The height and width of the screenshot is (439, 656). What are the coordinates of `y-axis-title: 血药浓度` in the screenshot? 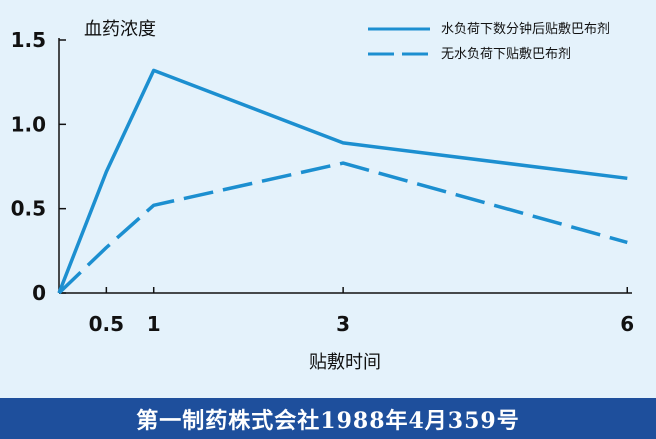 It's located at (120, 29).